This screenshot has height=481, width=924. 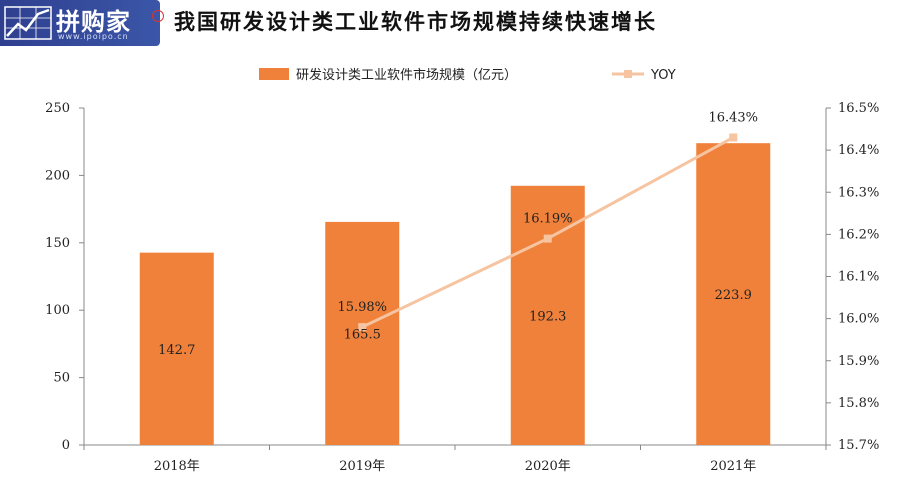 What do you see at coordinates (57, 310) in the screenshot?
I see `y-tick-label-left: 100` at bounding box center [57, 310].